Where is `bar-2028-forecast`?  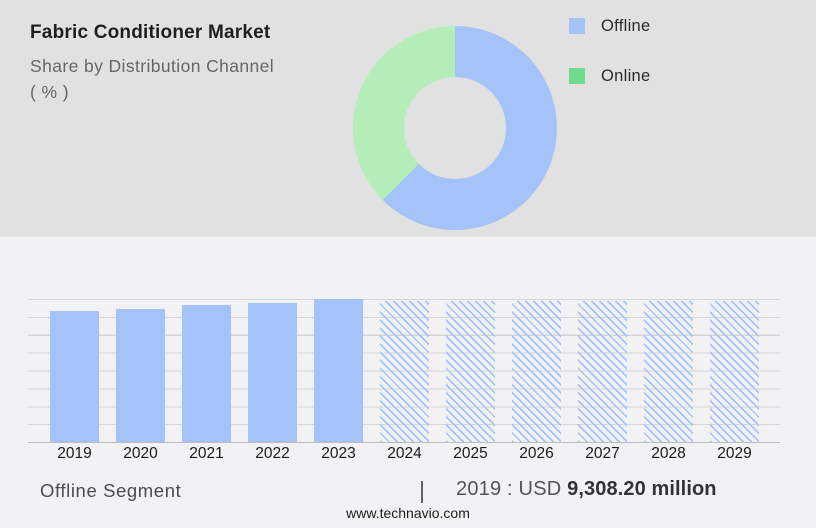
bar-2028-forecast is located at coordinates (668, 371).